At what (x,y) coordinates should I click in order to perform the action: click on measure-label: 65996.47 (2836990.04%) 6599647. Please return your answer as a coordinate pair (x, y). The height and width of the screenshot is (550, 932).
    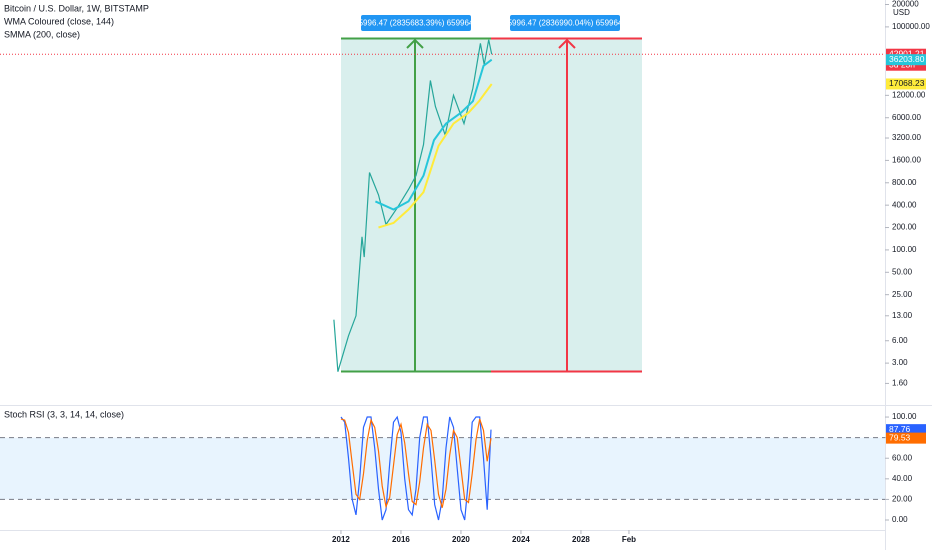
    Looking at the image, I should click on (565, 23).